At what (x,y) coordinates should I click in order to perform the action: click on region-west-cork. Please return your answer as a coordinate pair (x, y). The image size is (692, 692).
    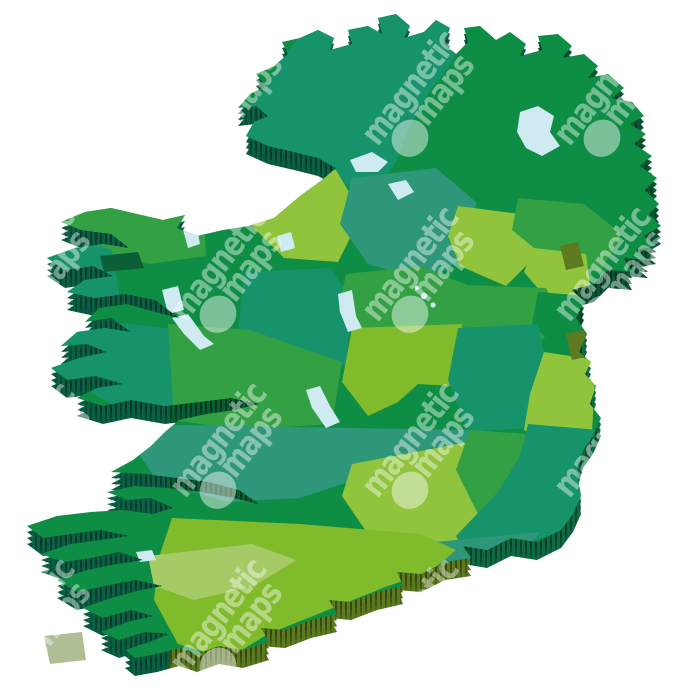
    Looking at the image, I should click on (222, 572).